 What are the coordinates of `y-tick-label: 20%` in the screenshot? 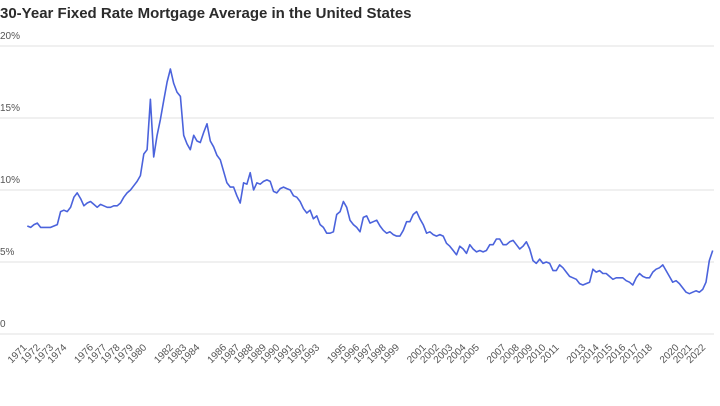 It's located at (10, 36).